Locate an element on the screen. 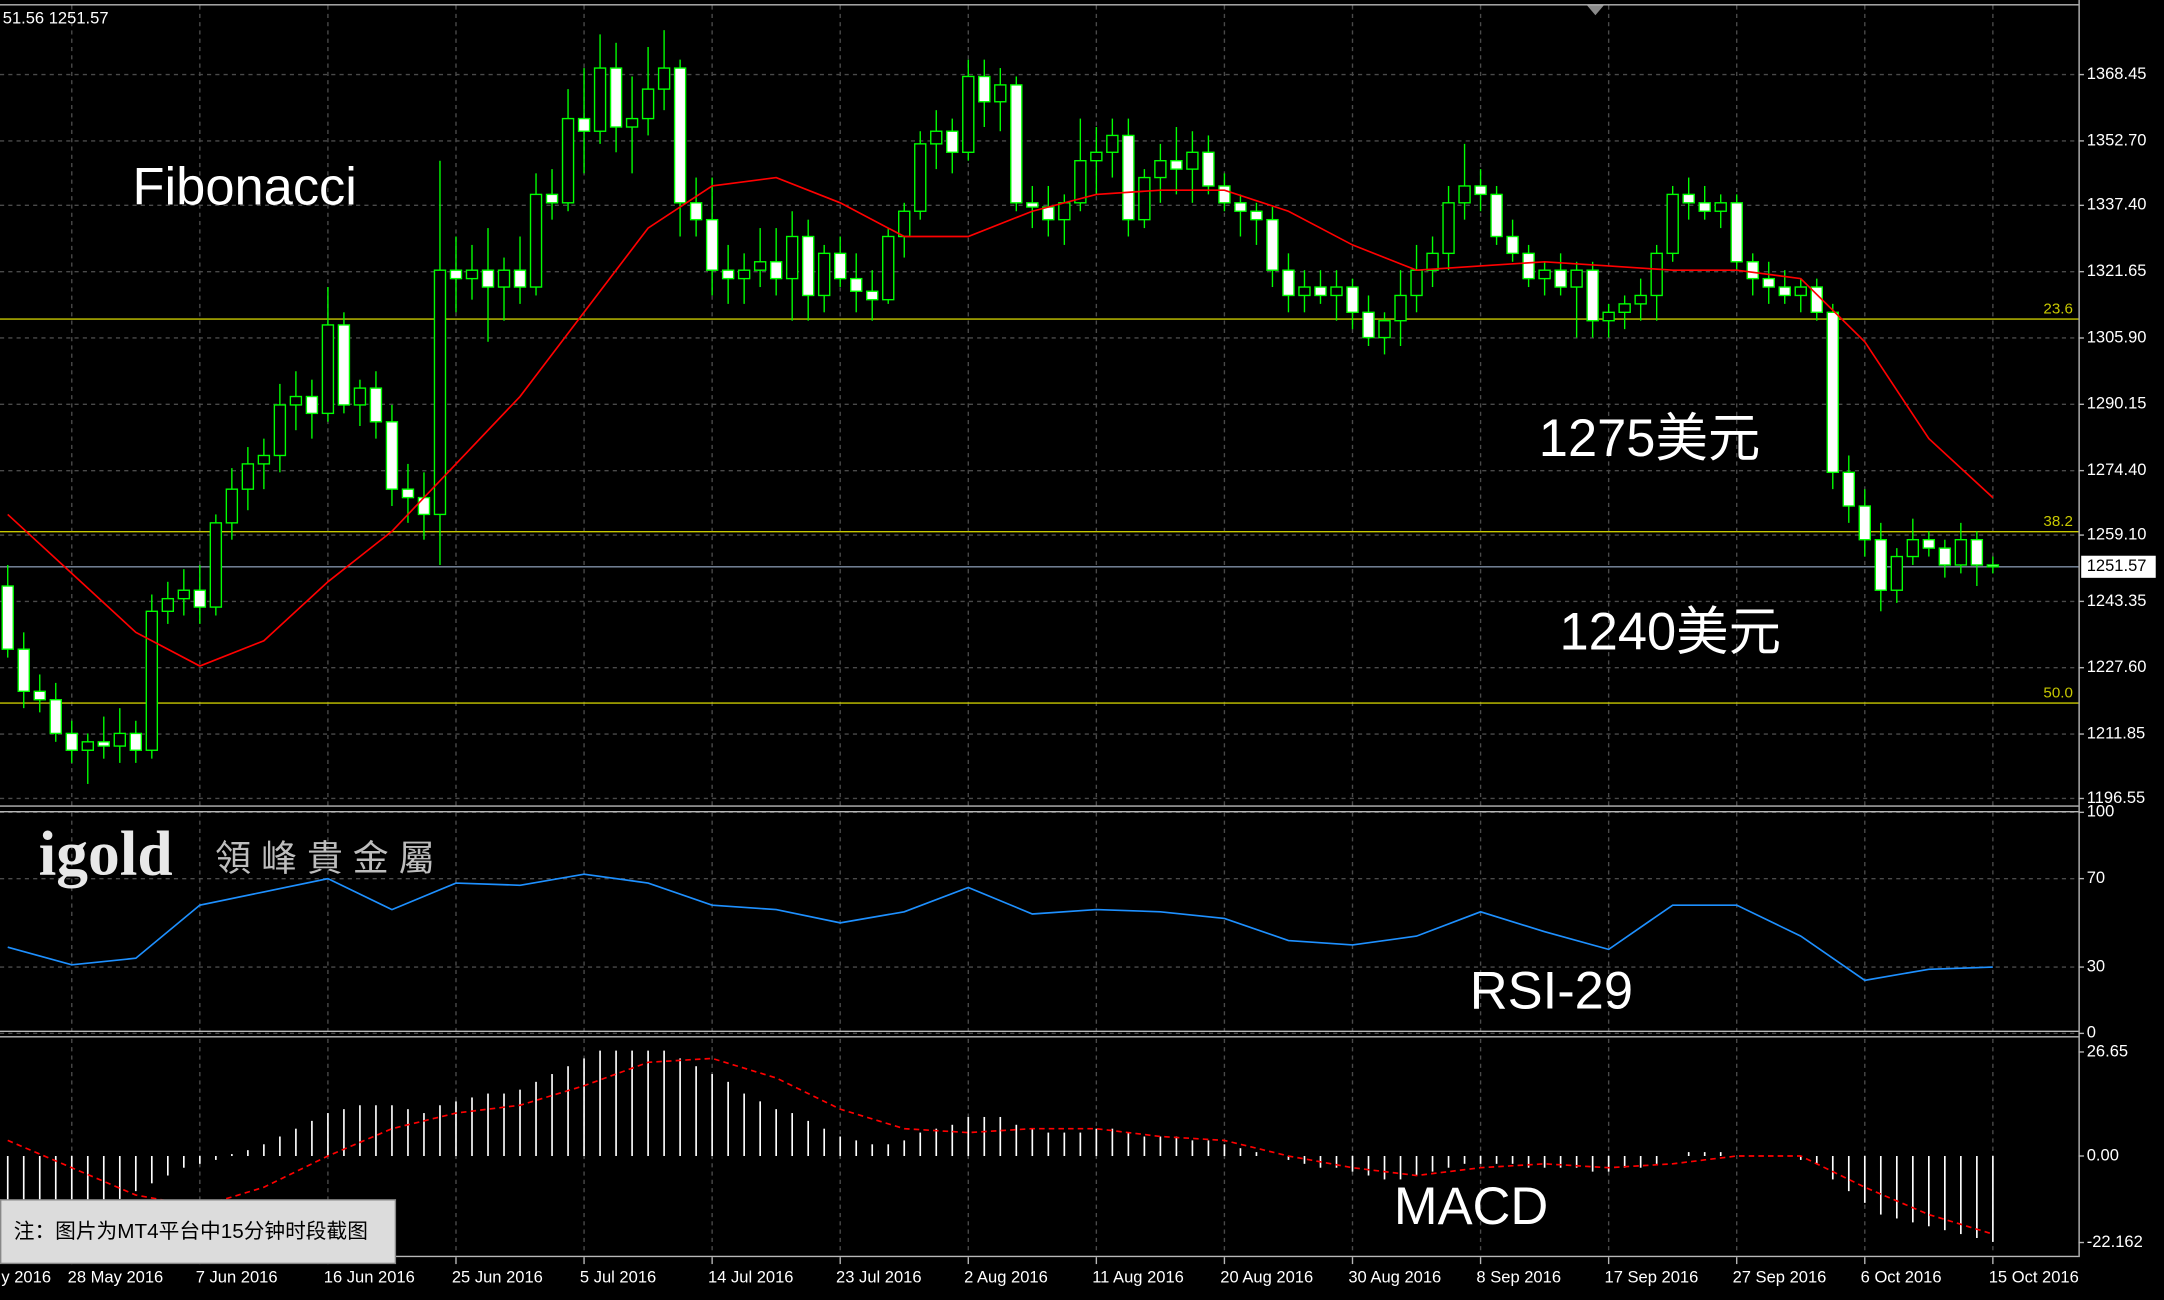  x-tick-label: 25 Jun 2016 is located at coordinates (497, 1276).